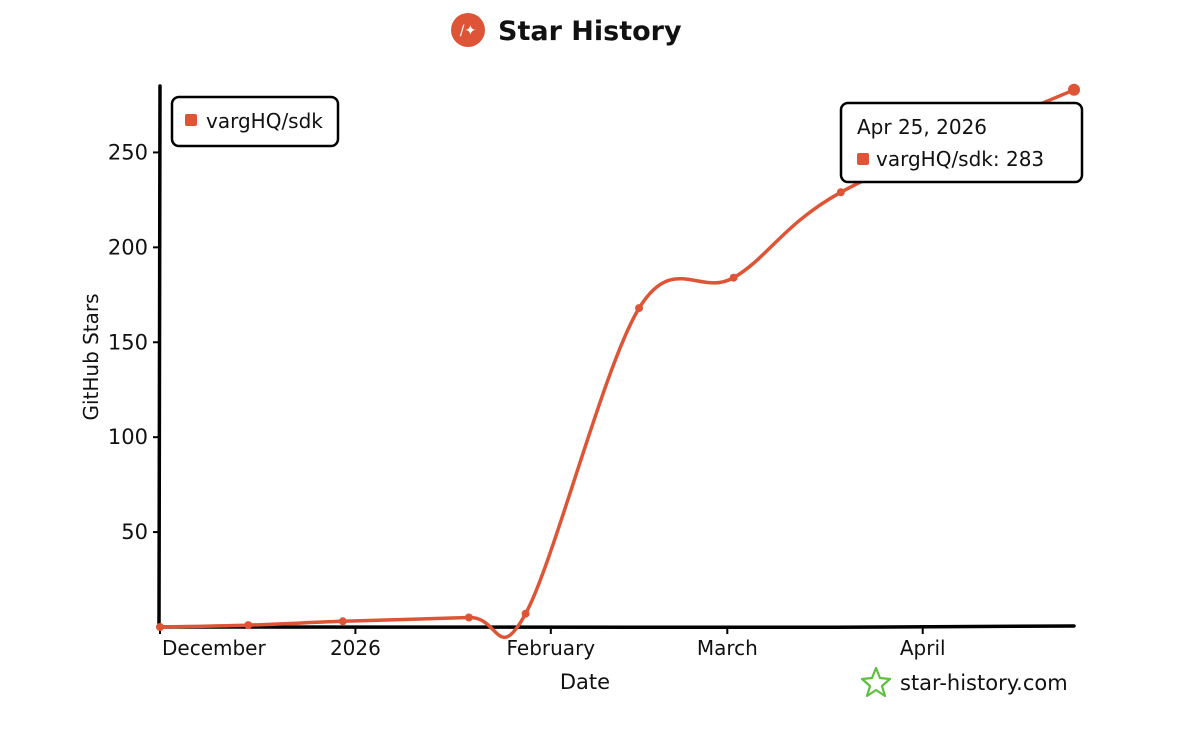 The width and height of the screenshot is (1200, 734). What do you see at coordinates (616, 627) in the screenshot?
I see `x-axis-line` at bounding box center [616, 627].